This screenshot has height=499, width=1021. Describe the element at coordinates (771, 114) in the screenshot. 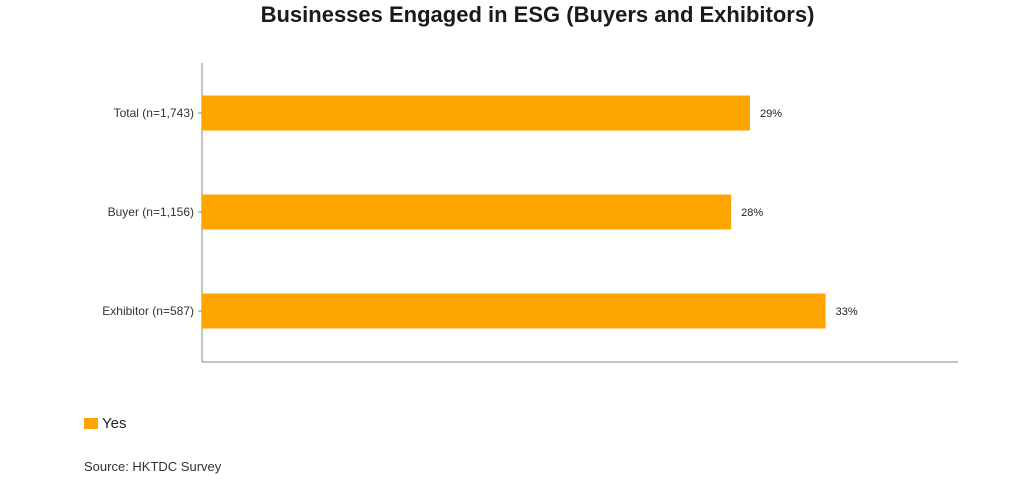

I see `bar-value-label: 29%` at that location.